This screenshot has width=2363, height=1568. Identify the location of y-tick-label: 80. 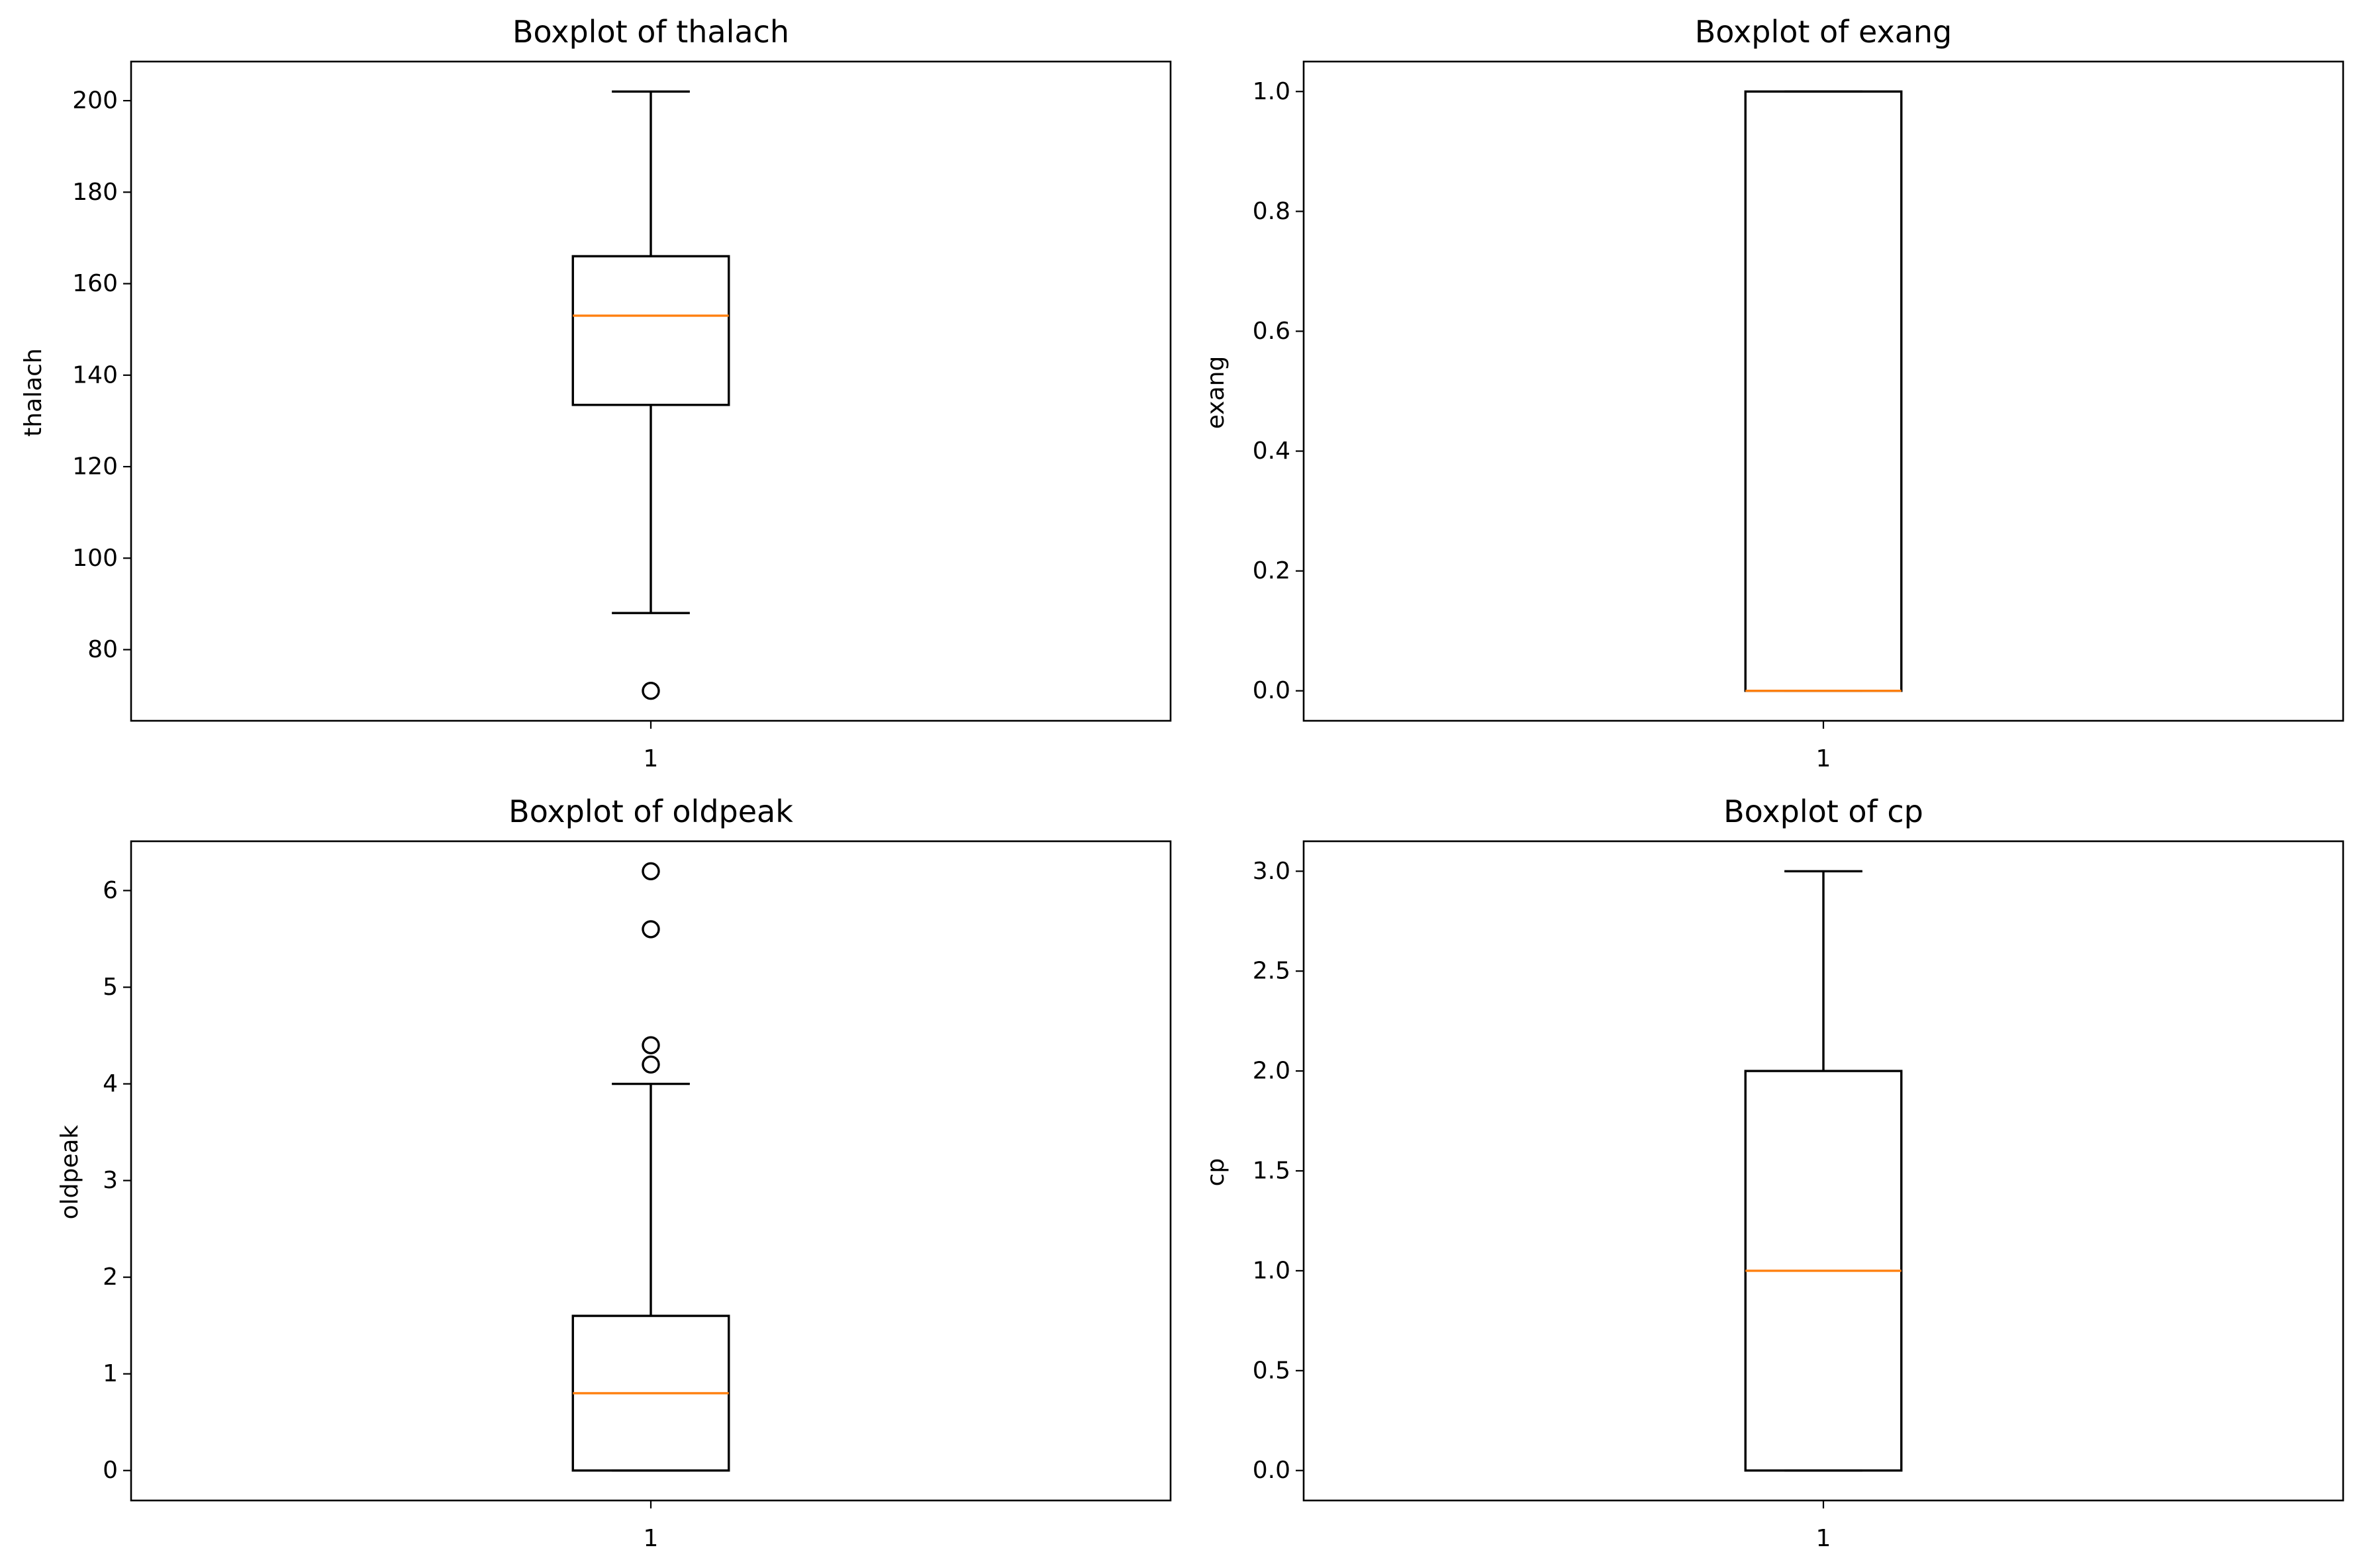
(102, 649).